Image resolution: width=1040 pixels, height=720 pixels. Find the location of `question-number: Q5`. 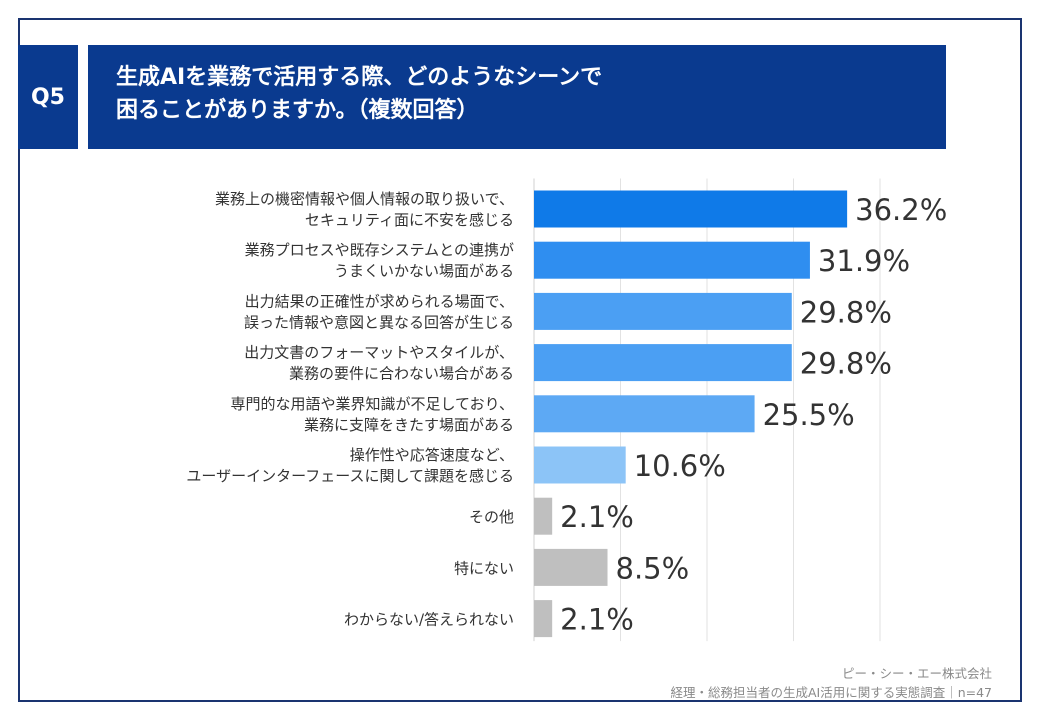

question-number: Q5 is located at coordinates (47, 97).